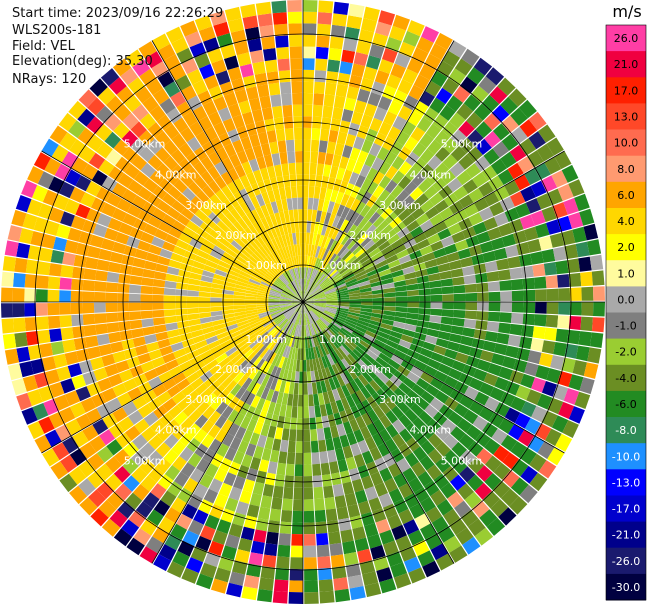  Describe the element at coordinates (82, 61) in the screenshot. I see `elevation-label: Elevation(deg): 35.30` at that location.